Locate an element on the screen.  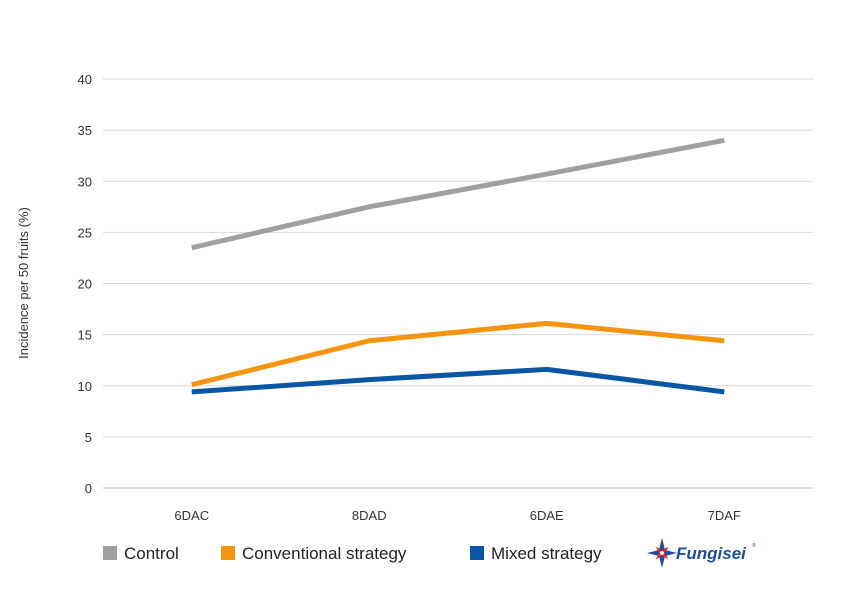
y-tick-label-5: 5 is located at coordinates (88, 437).